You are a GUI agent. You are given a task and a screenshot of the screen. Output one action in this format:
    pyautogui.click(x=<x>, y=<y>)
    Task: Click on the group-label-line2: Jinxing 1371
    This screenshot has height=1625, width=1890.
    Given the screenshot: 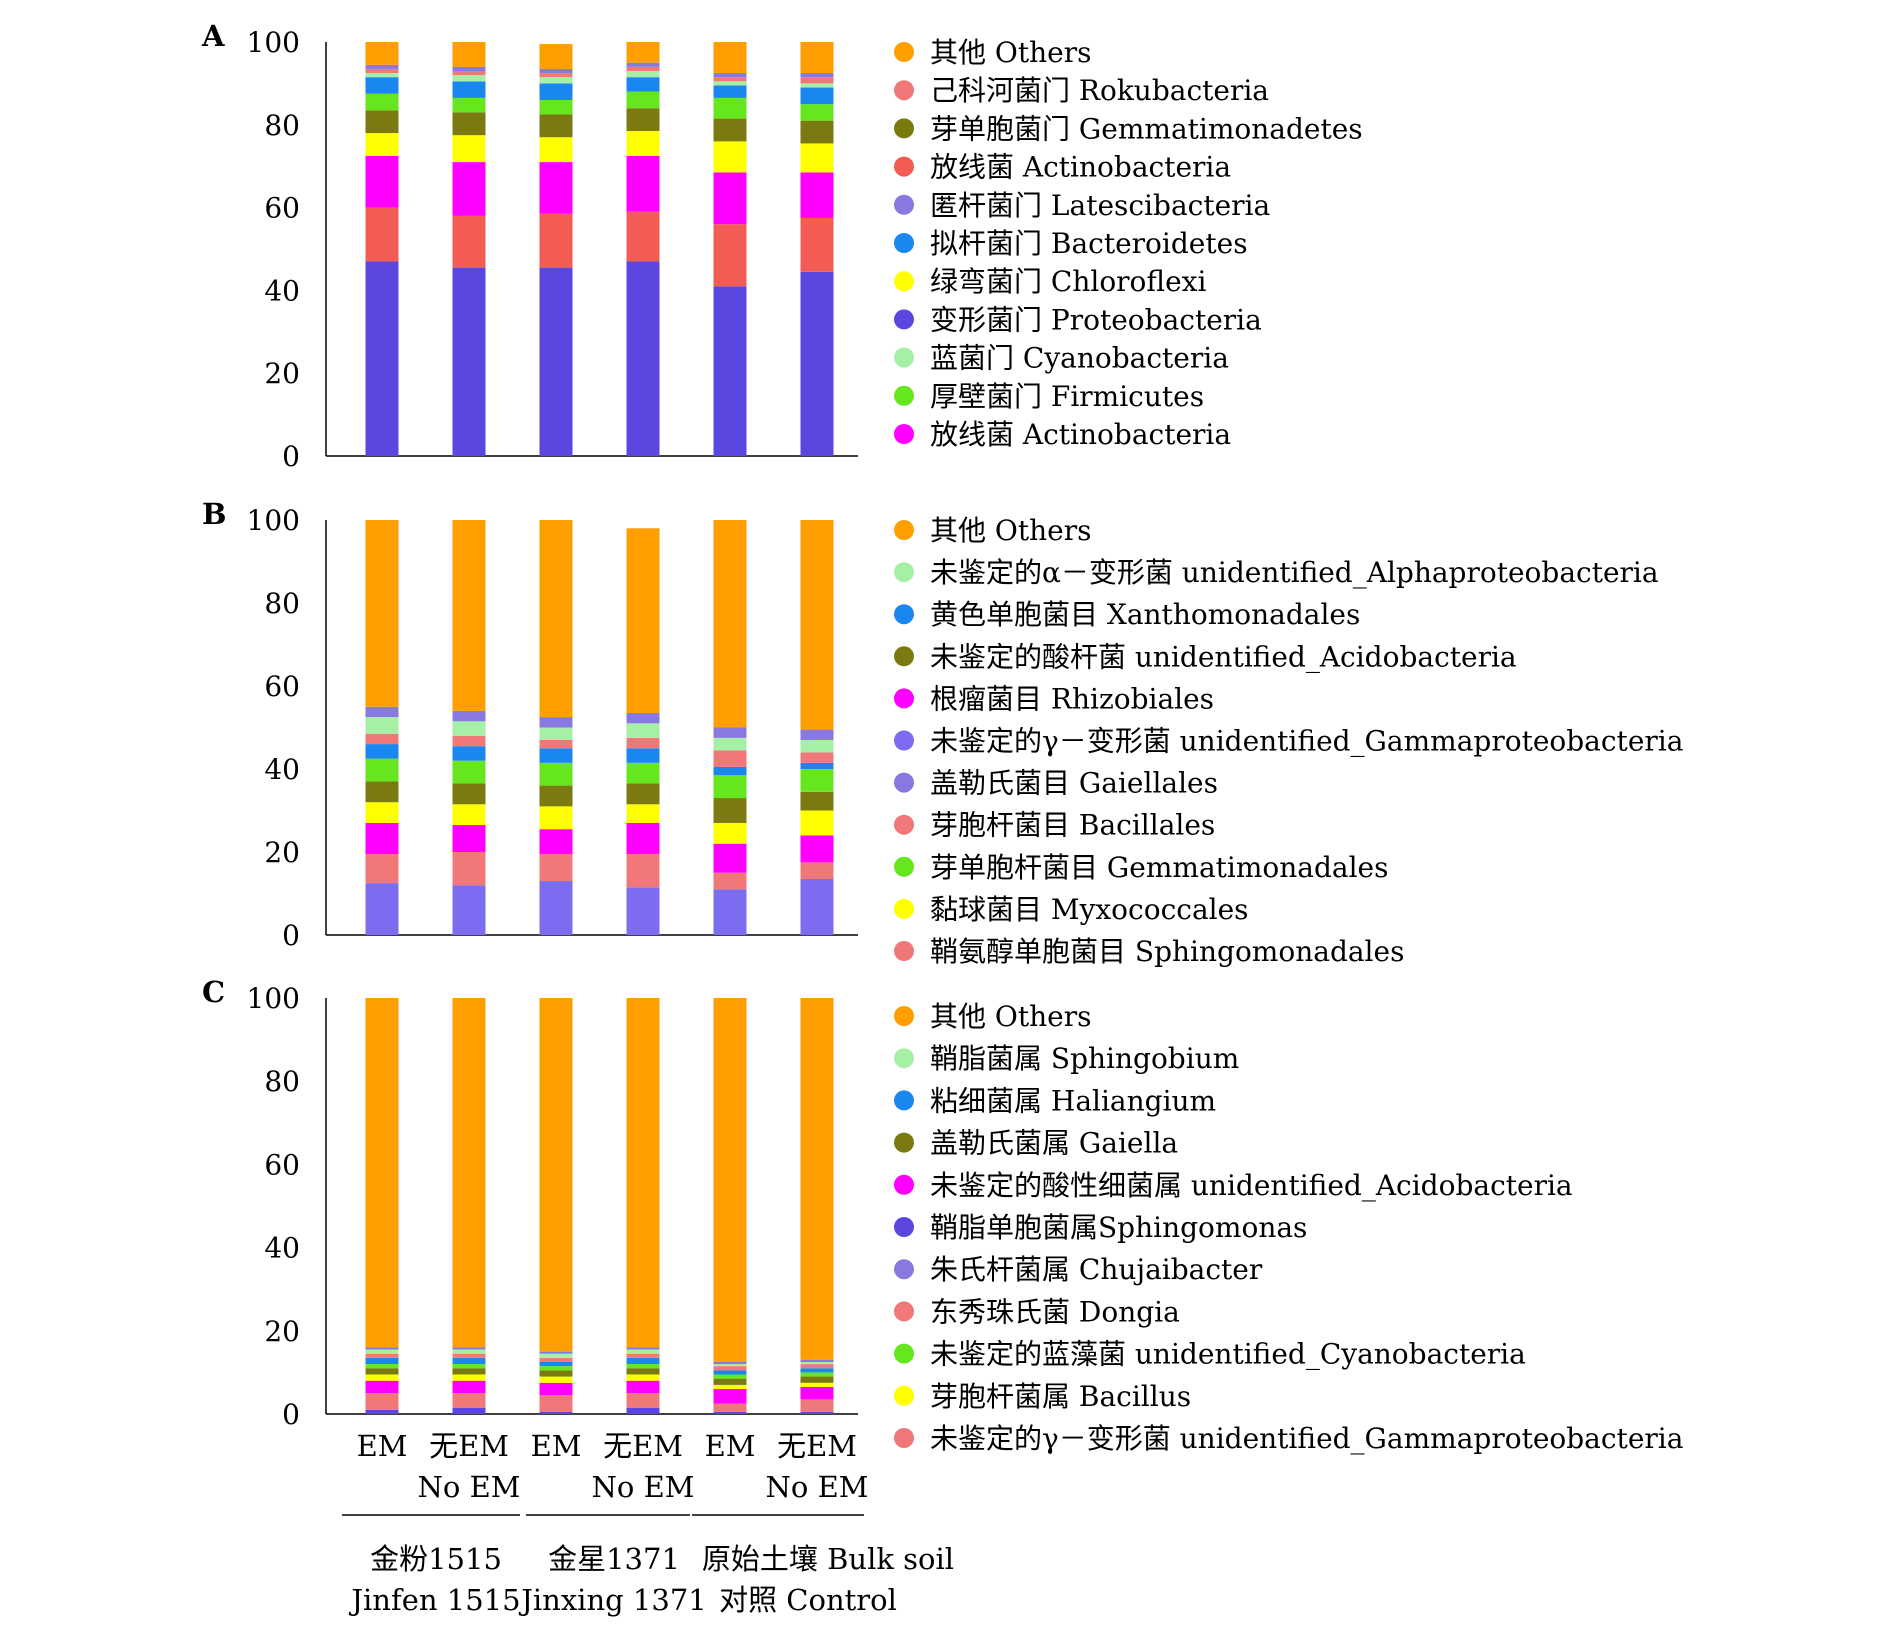 What is the action you would take?
    pyautogui.click(x=612, y=1600)
    